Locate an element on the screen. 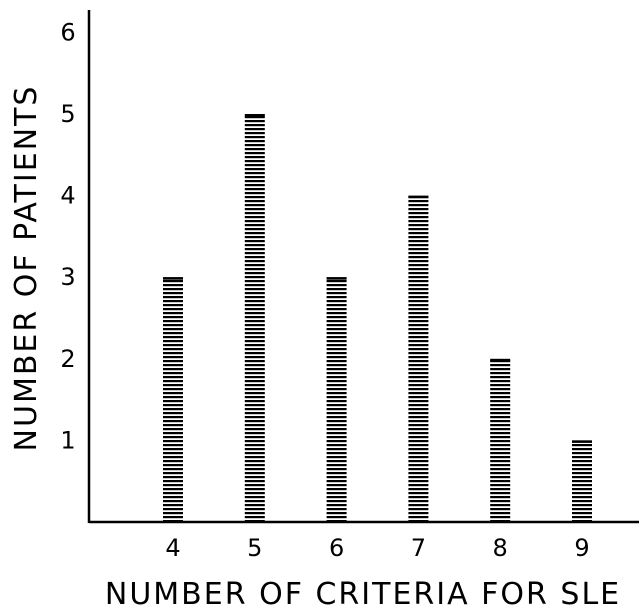 The image size is (639, 612). y-tick-label-2: 2 is located at coordinates (67, 359).